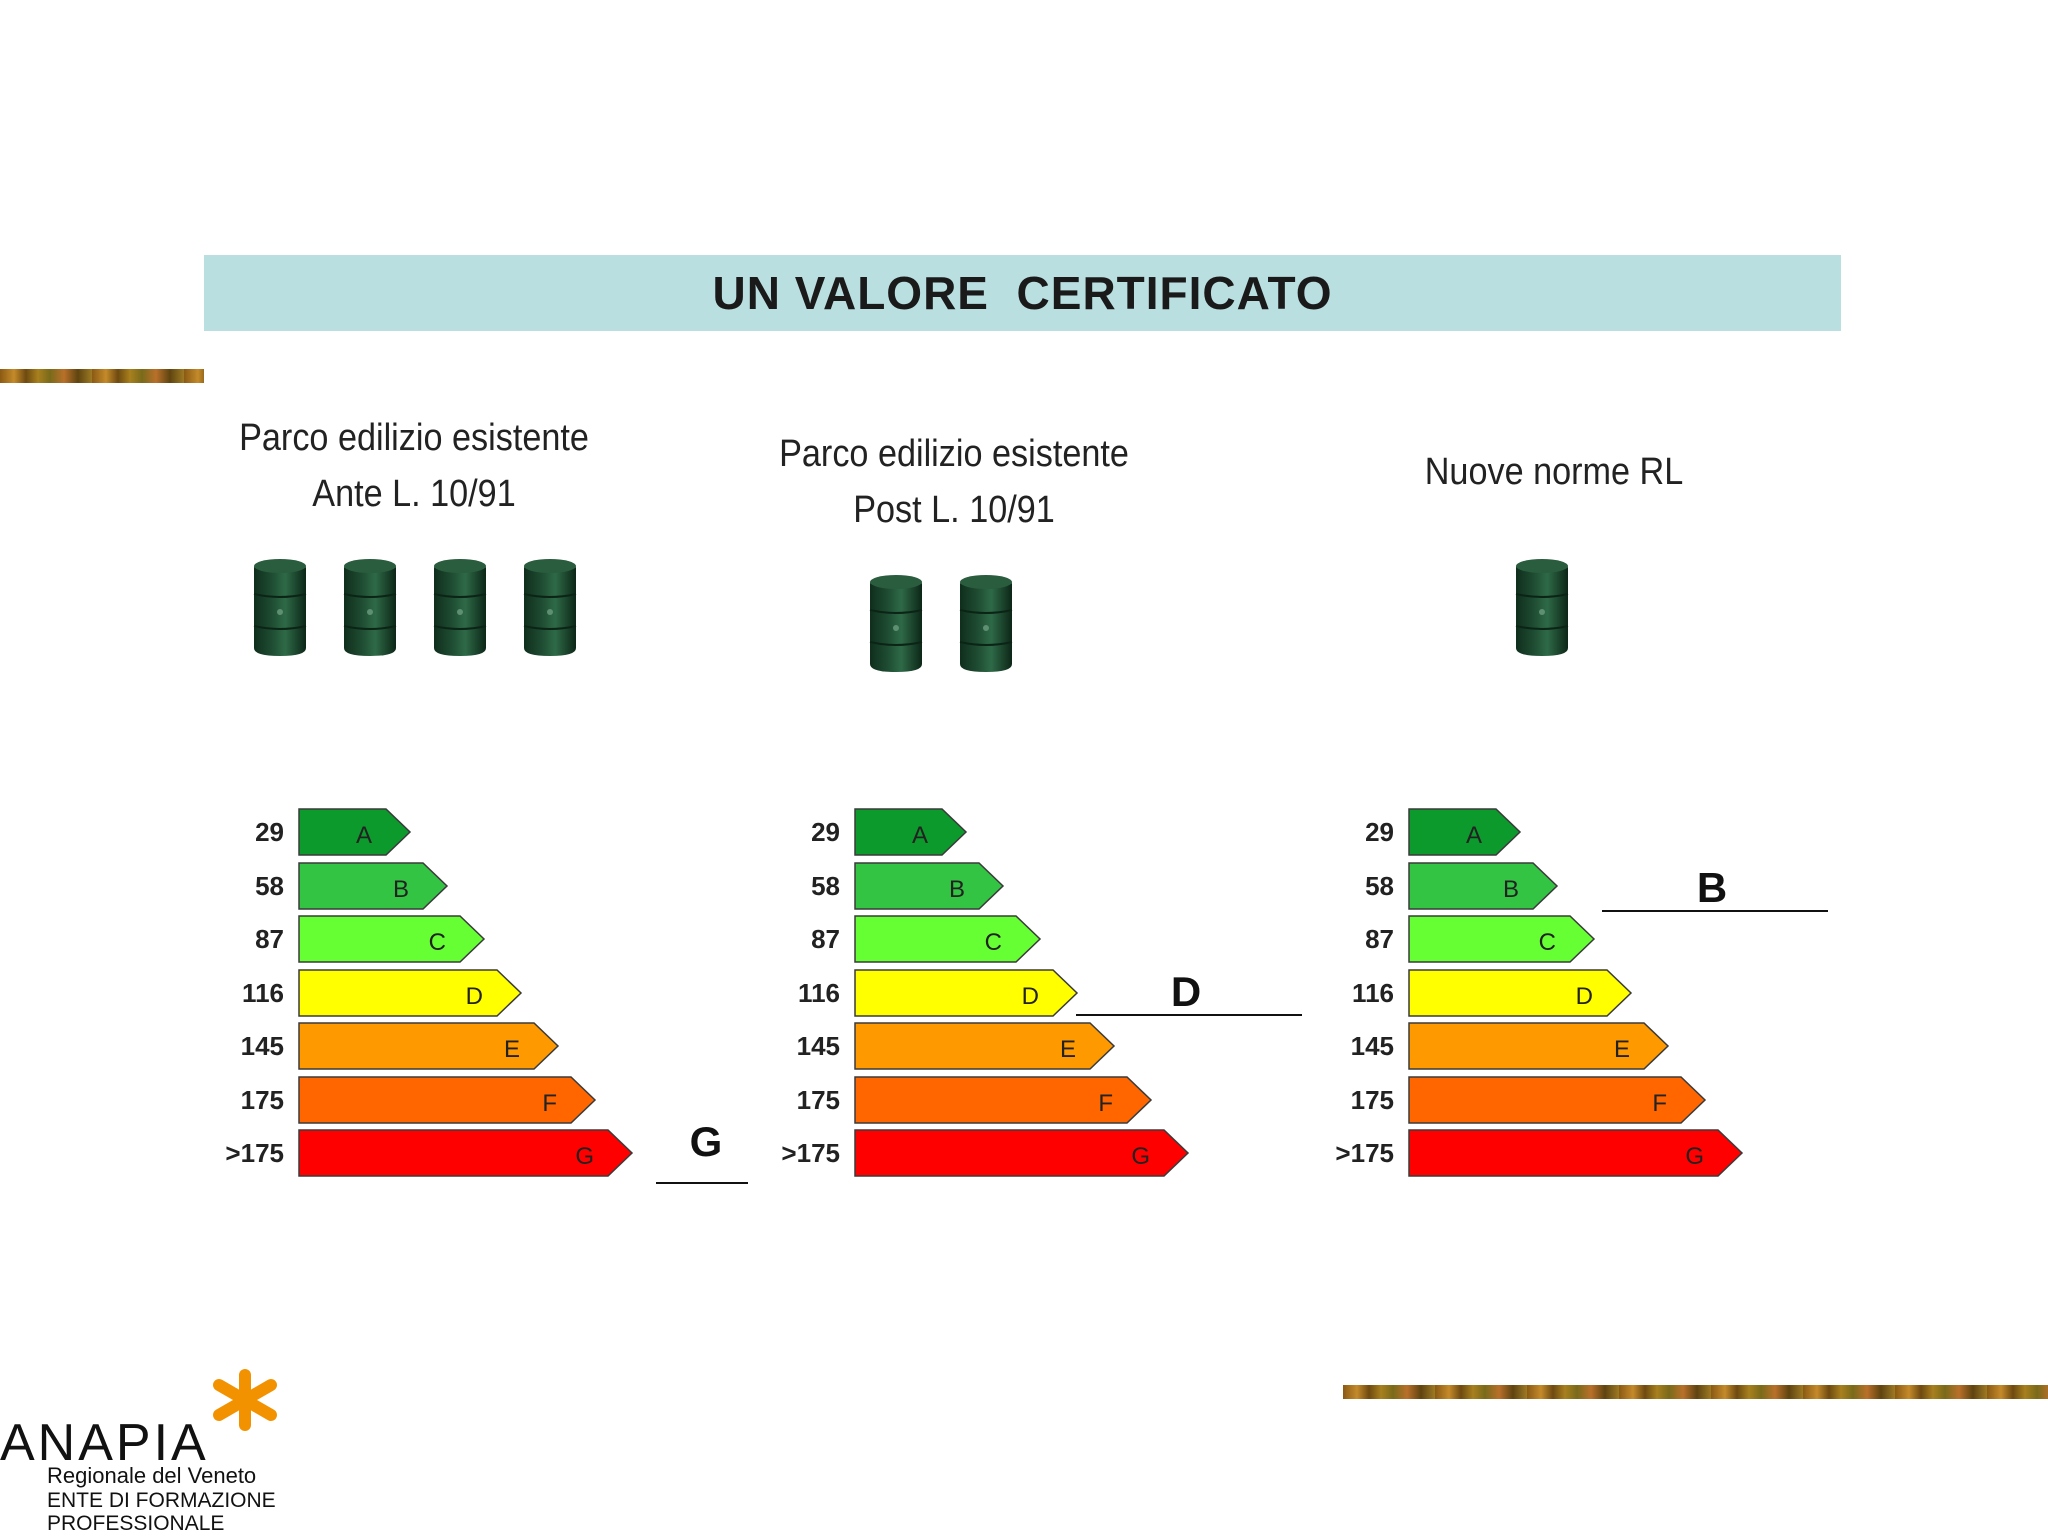  I want to click on decorative-stripe-top, so click(102, 376).